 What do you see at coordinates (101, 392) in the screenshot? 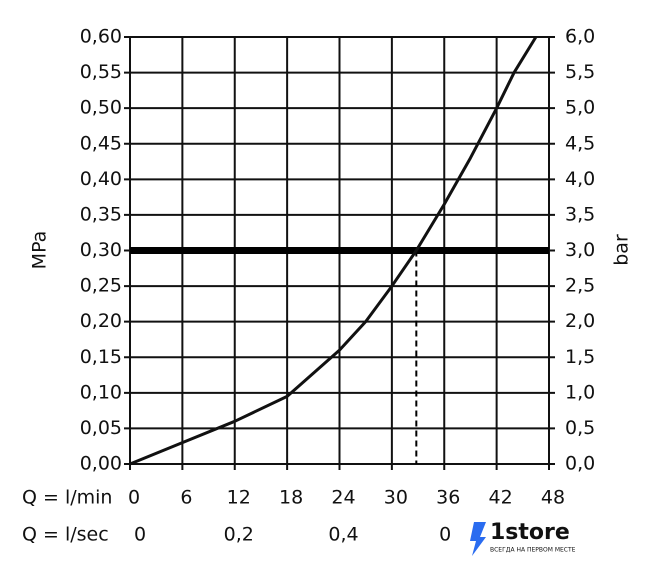
I see `y-tick-label: 0,10` at bounding box center [101, 392].